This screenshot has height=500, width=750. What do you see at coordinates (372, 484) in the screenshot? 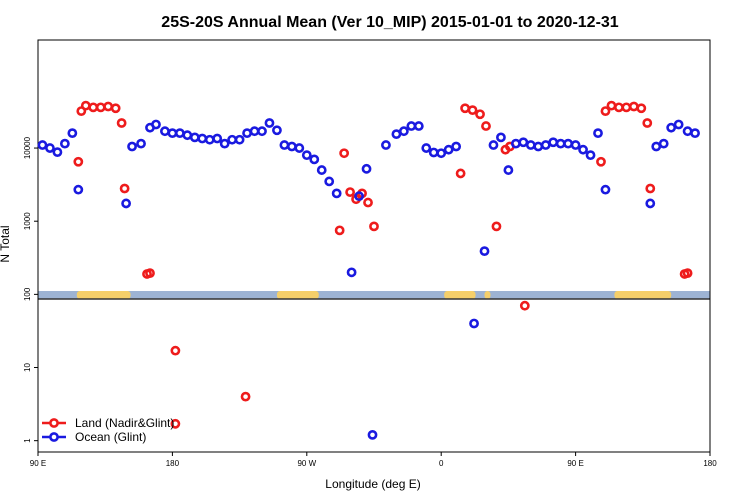
I see `x-axis-label: Longitude (deg E)` at bounding box center [372, 484].